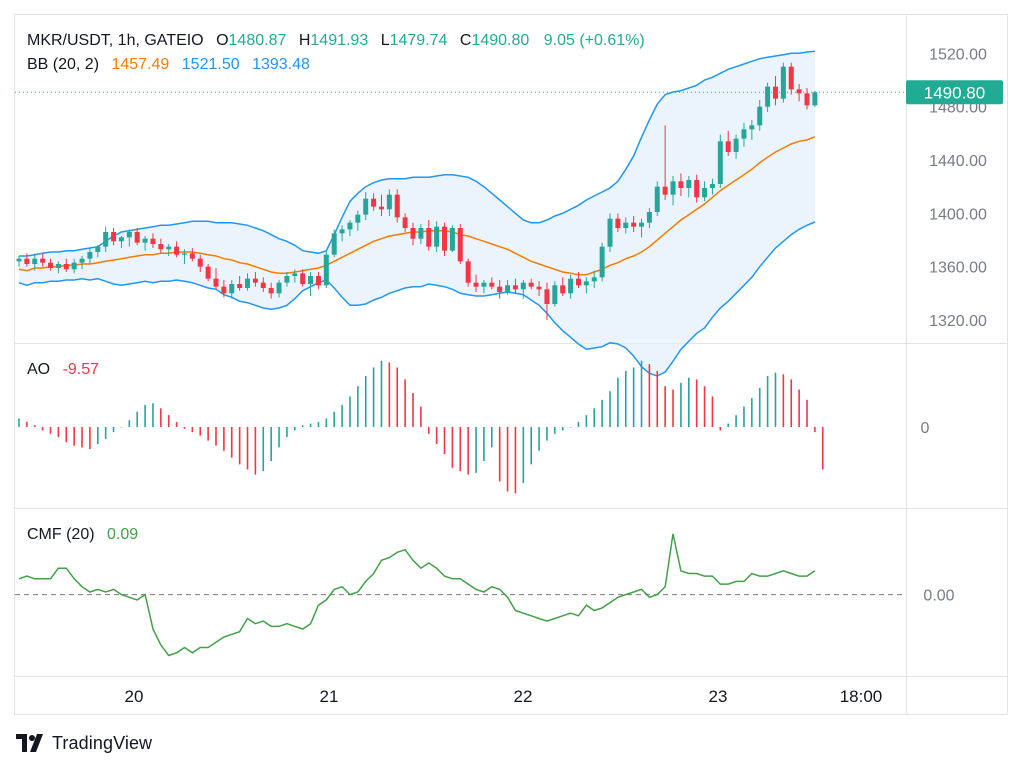 The height and width of the screenshot is (773, 1024). What do you see at coordinates (417, 595) in the screenshot?
I see `cmf-line` at bounding box center [417, 595].